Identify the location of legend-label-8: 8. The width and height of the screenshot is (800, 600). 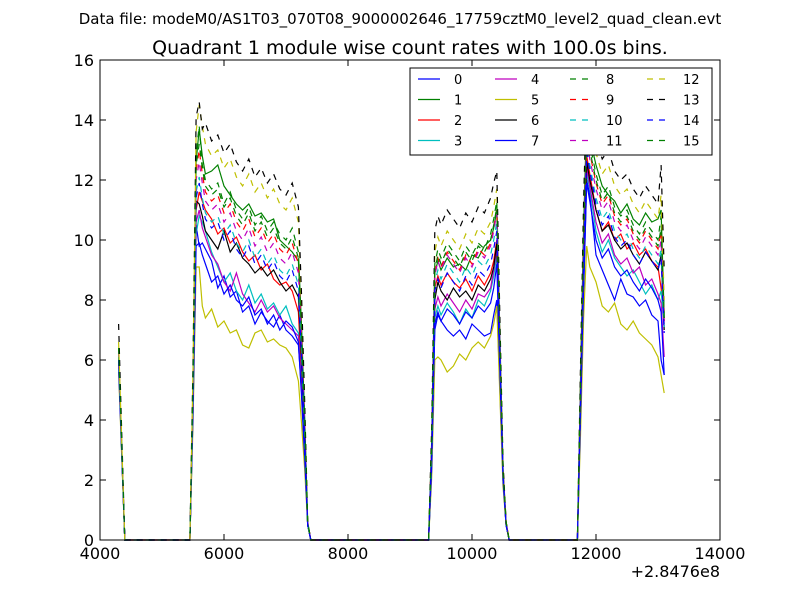
(610, 80).